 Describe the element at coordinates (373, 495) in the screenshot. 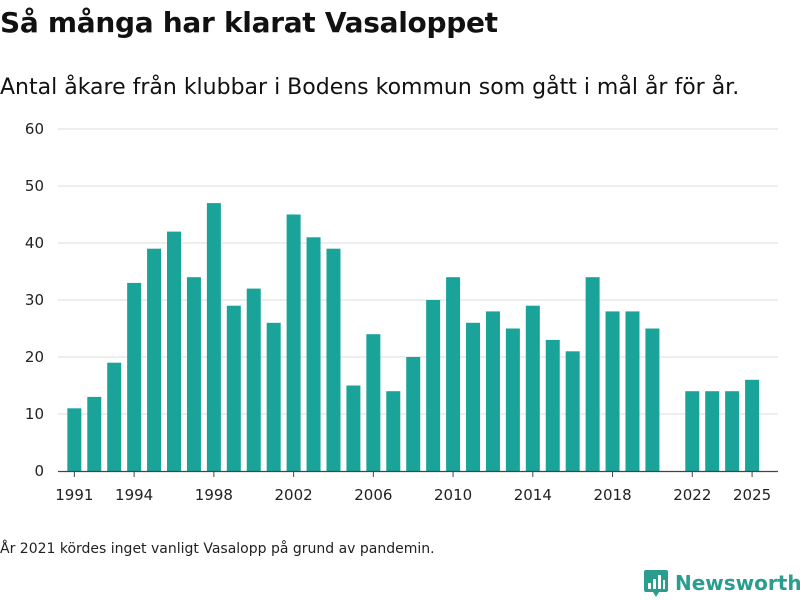

I see `x-tick-label: 2006` at that location.